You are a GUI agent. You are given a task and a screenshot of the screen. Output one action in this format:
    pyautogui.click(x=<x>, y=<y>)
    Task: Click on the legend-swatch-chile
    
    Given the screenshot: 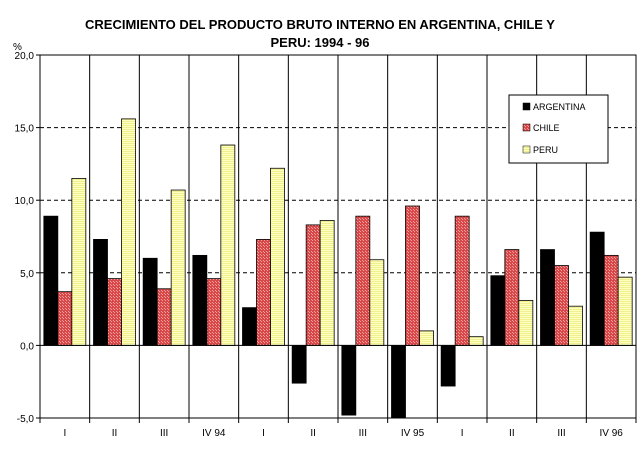 What is the action you would take?
    pyautogui.click(x=526, y=127)
    